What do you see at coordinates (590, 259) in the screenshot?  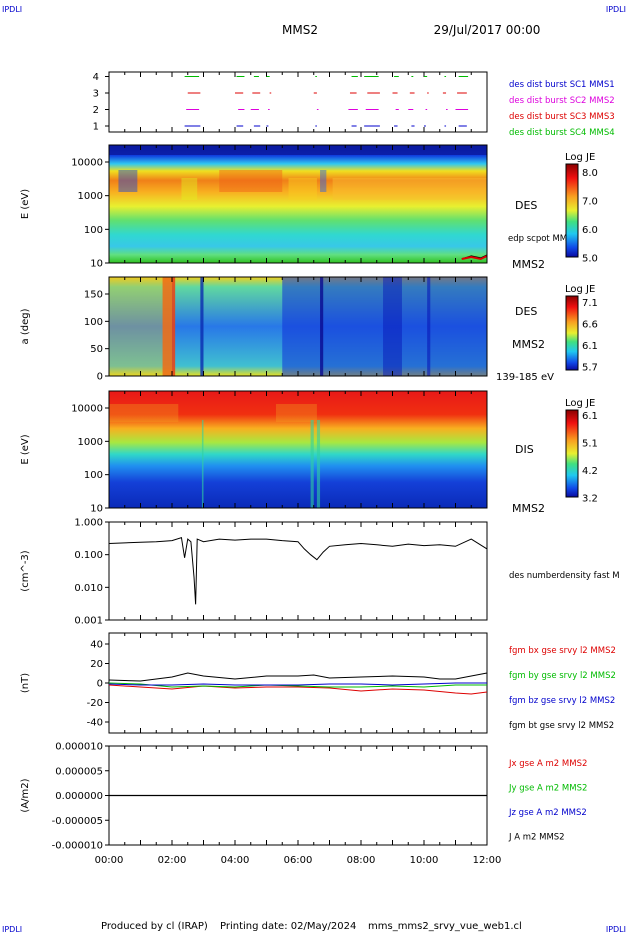 I see `des-energy-colorbar-tick: 5.0` at bounding box center [590, 259].